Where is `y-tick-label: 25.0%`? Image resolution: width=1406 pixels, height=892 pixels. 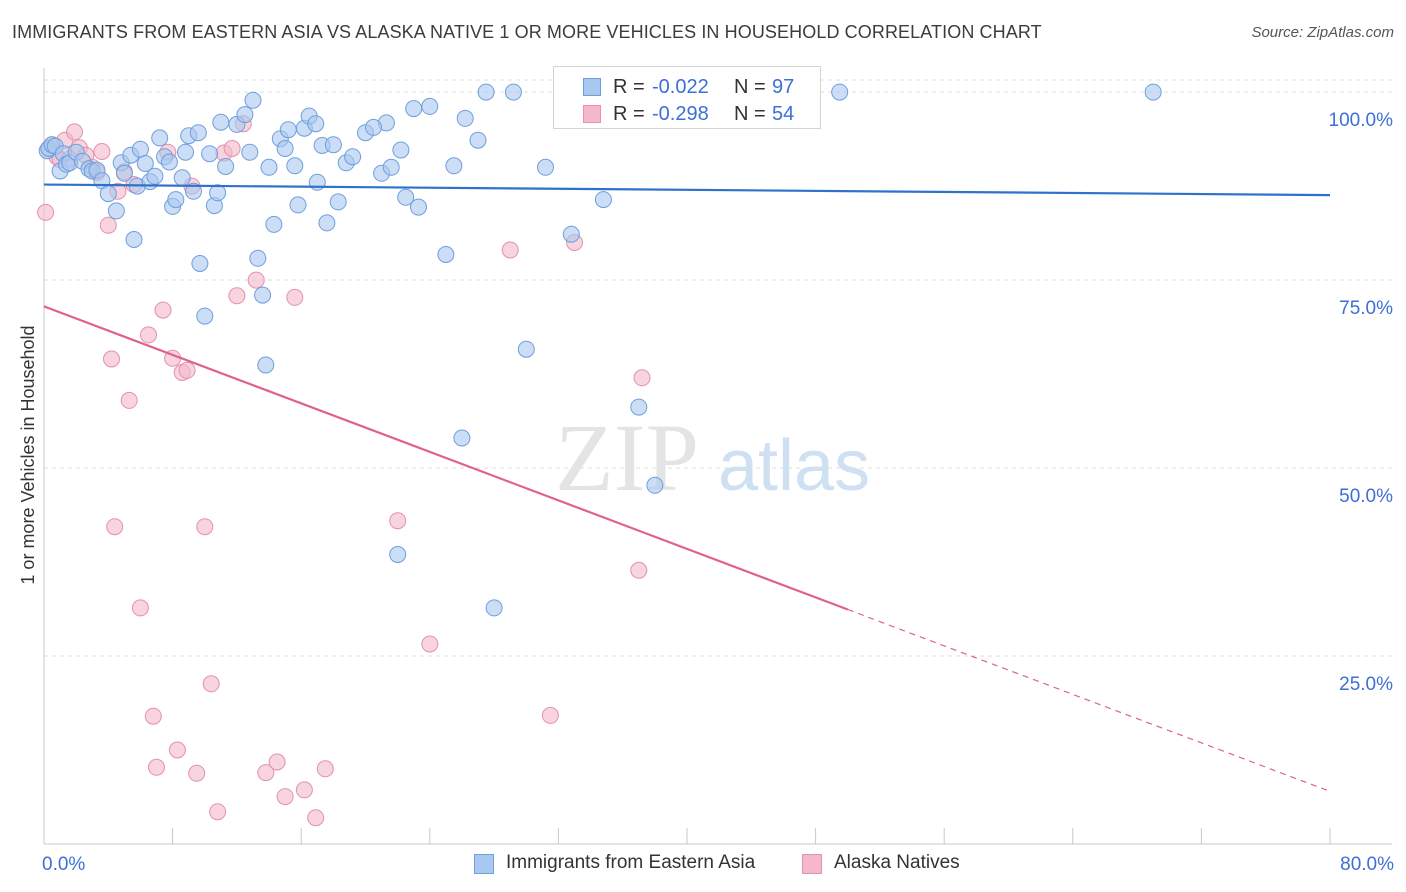
y-tick-label: 25.0% is located at coordinates (1366, 684).